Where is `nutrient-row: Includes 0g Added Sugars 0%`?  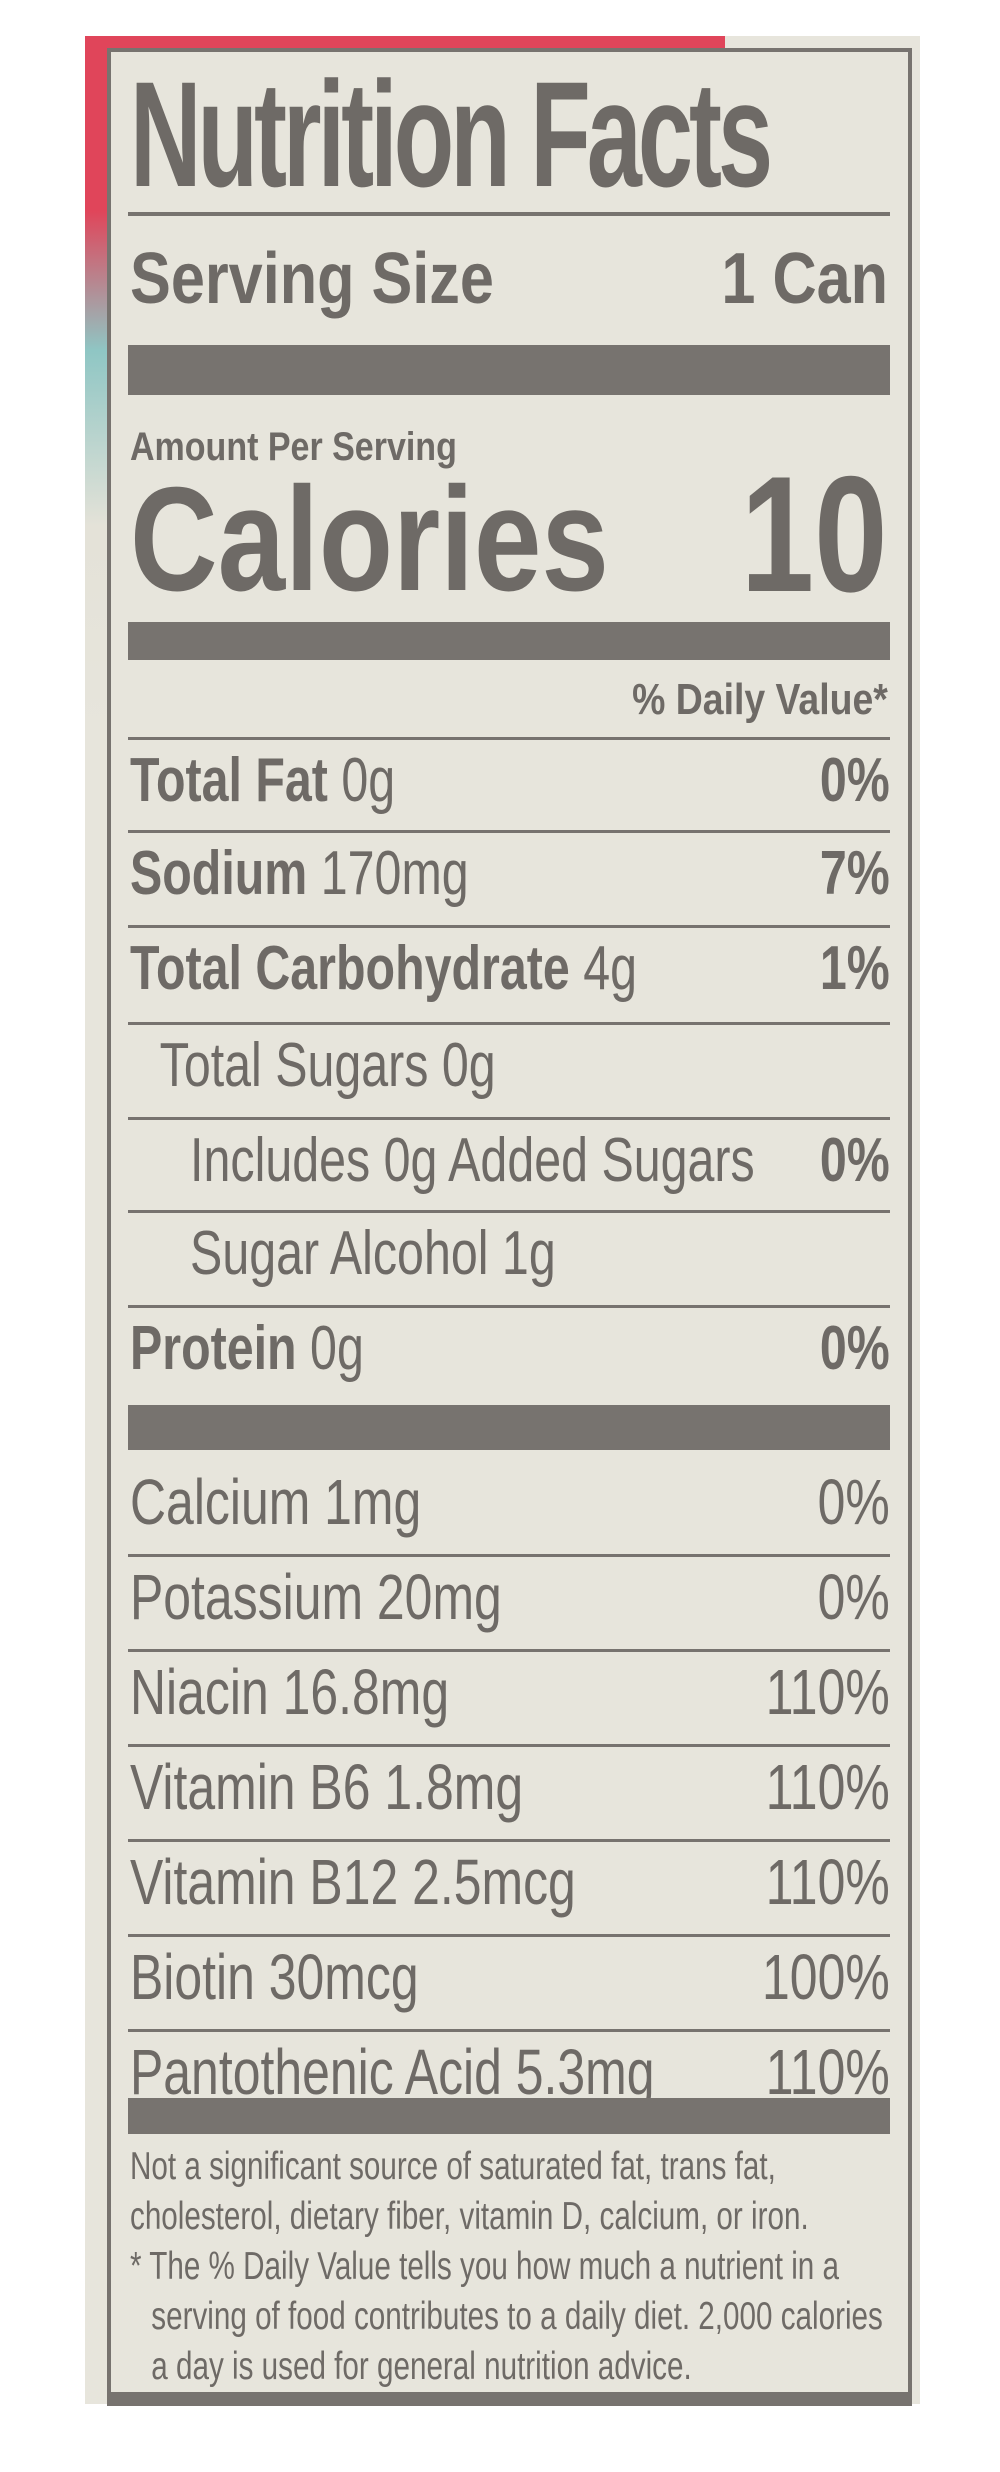
nutrient-row: Includes 0g Added Sugars 0% is located at coordinates (510, 1160).